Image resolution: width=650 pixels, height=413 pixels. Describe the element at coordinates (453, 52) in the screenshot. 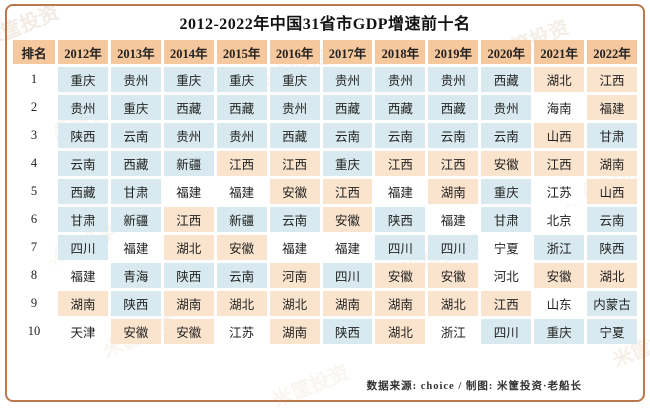

I see `column-header: 2019年` at that location.